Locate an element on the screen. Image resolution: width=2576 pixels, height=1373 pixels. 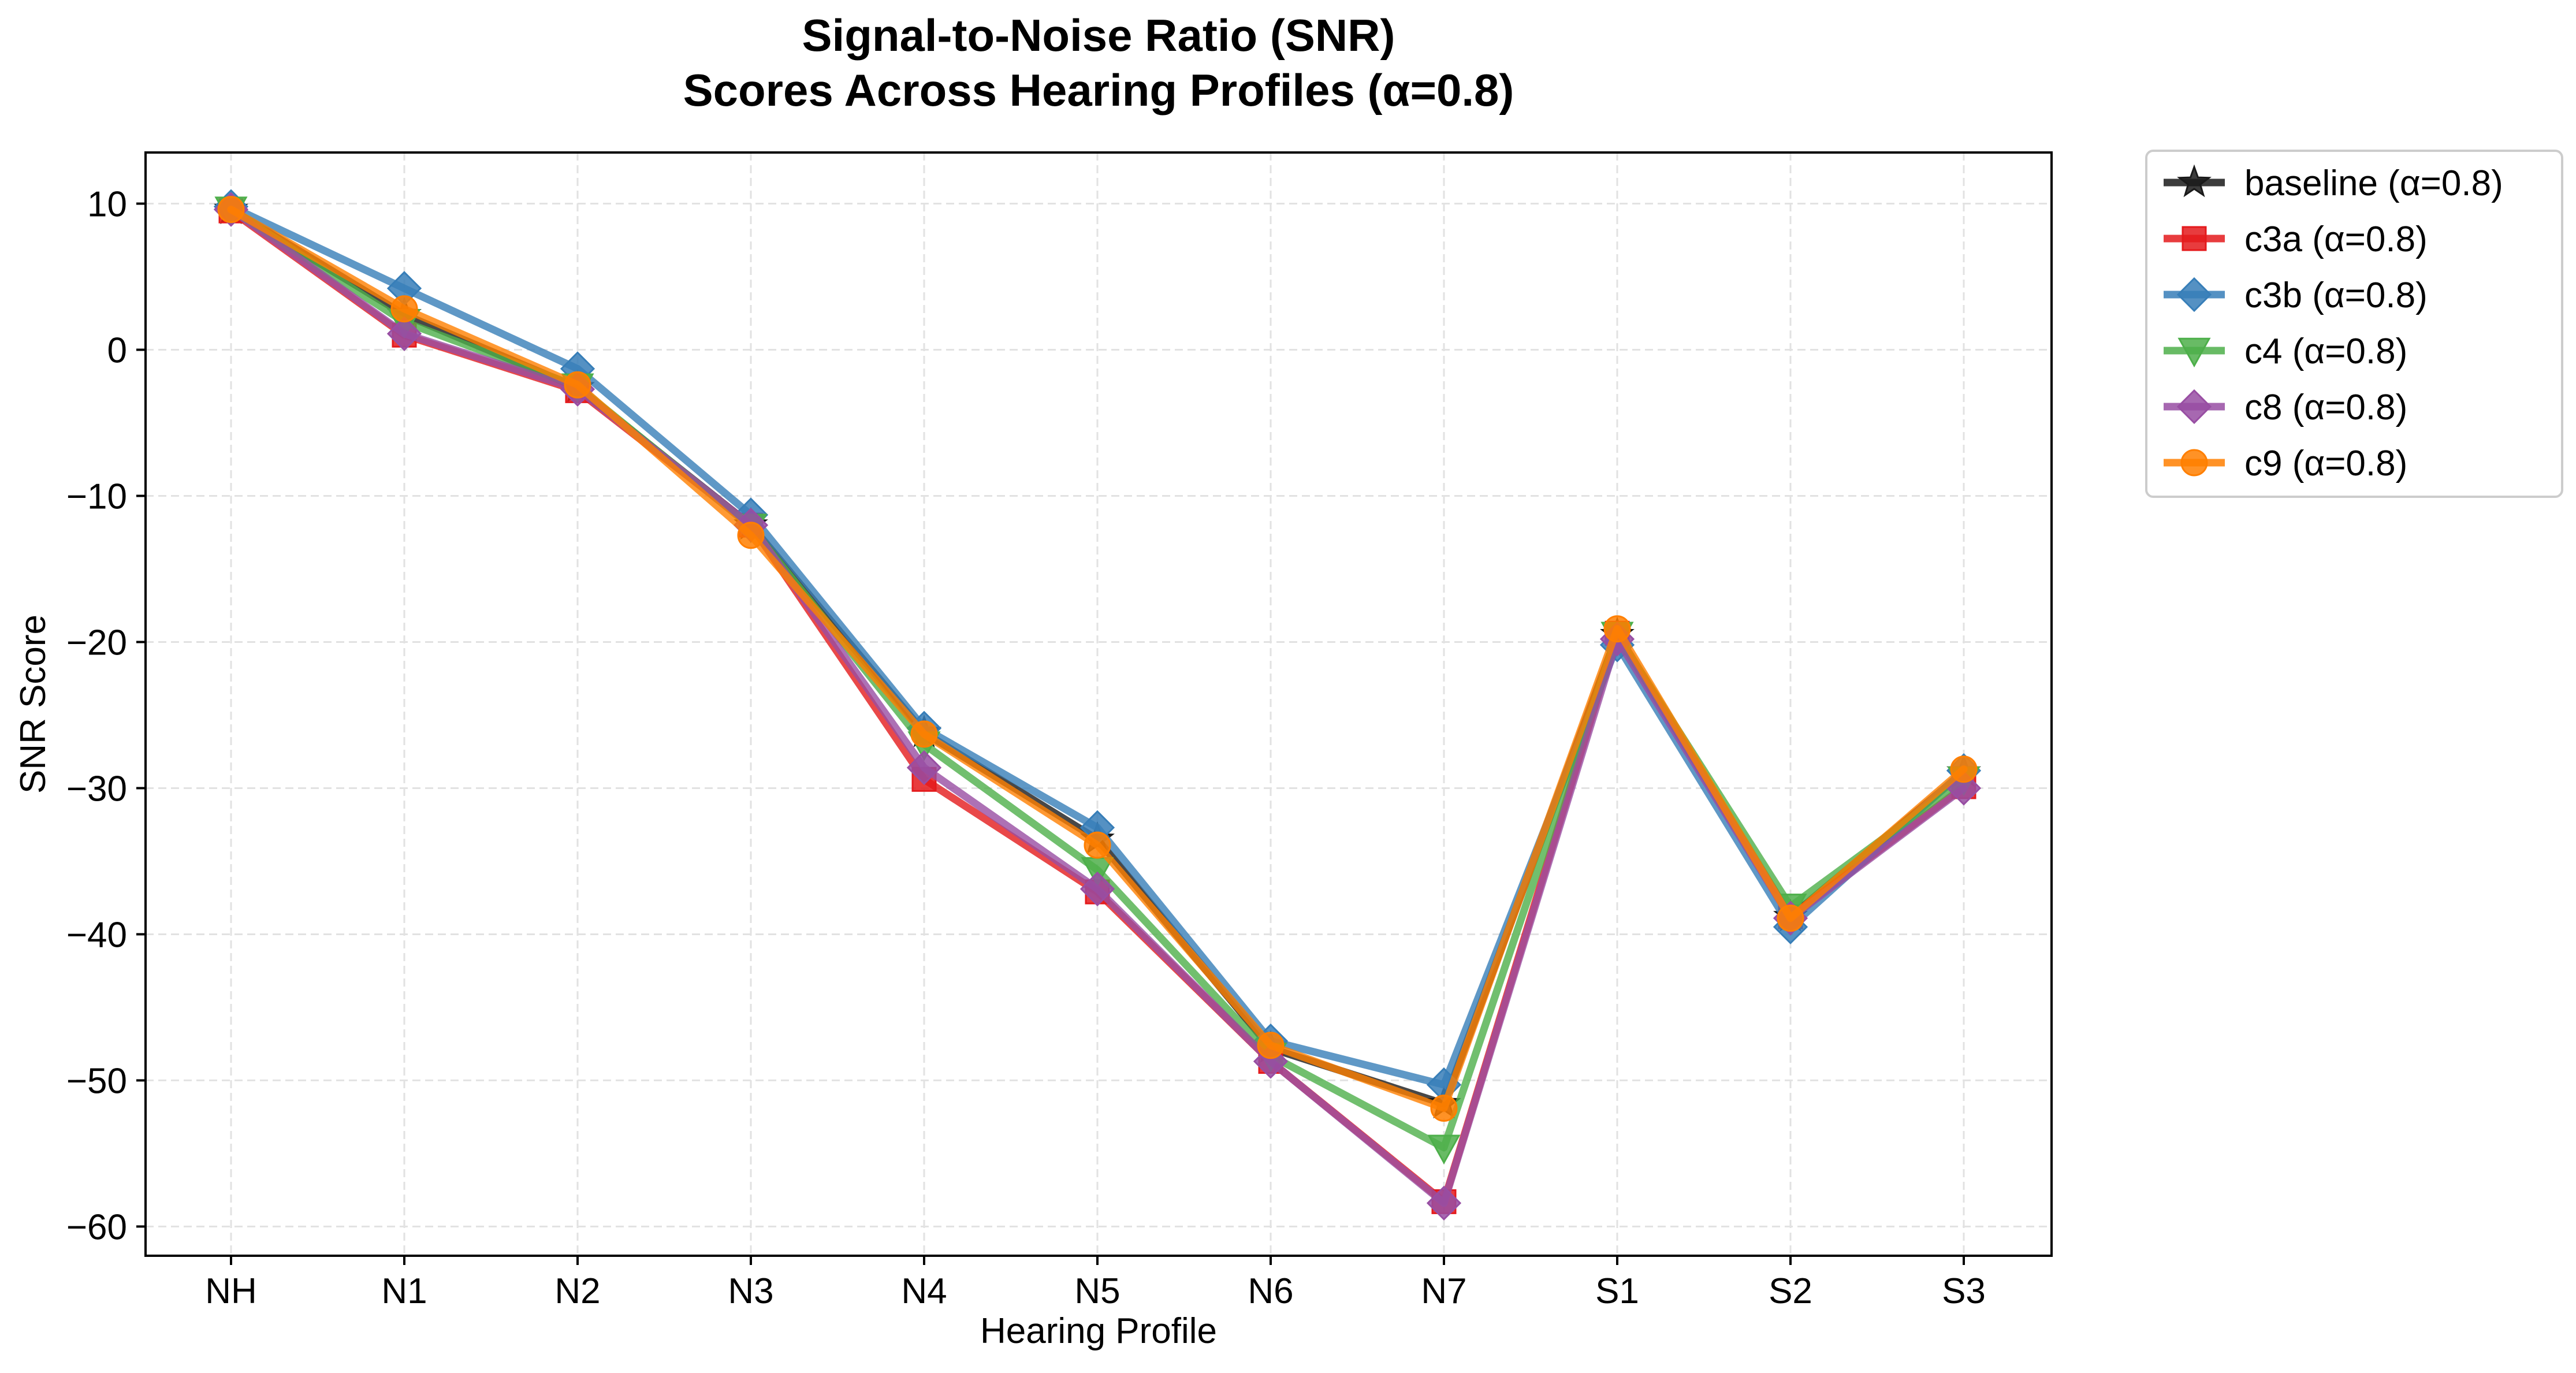
legend-label: c3a (α=0.8) is located at coordinates (2336, 239).